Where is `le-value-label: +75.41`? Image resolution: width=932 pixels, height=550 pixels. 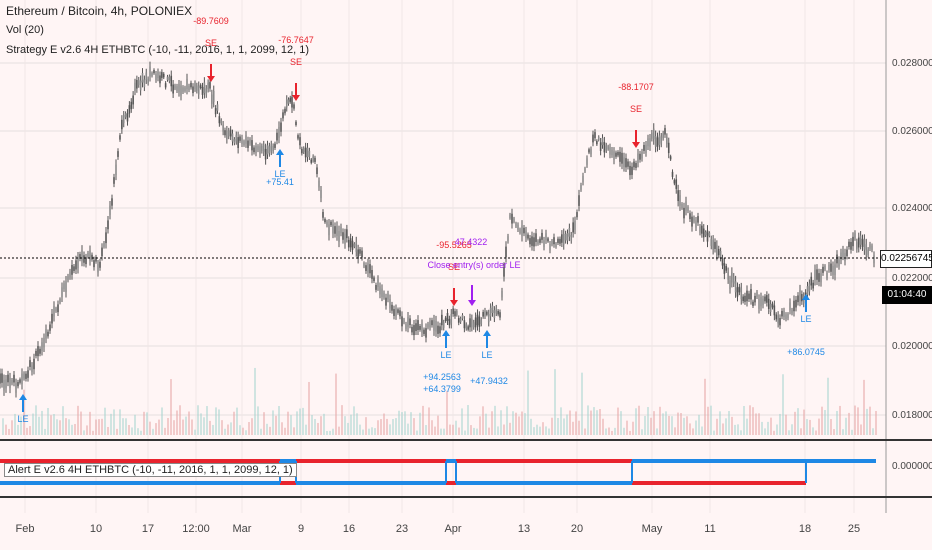 le-value-label: +75.41 is located at coordinates (280, 182).